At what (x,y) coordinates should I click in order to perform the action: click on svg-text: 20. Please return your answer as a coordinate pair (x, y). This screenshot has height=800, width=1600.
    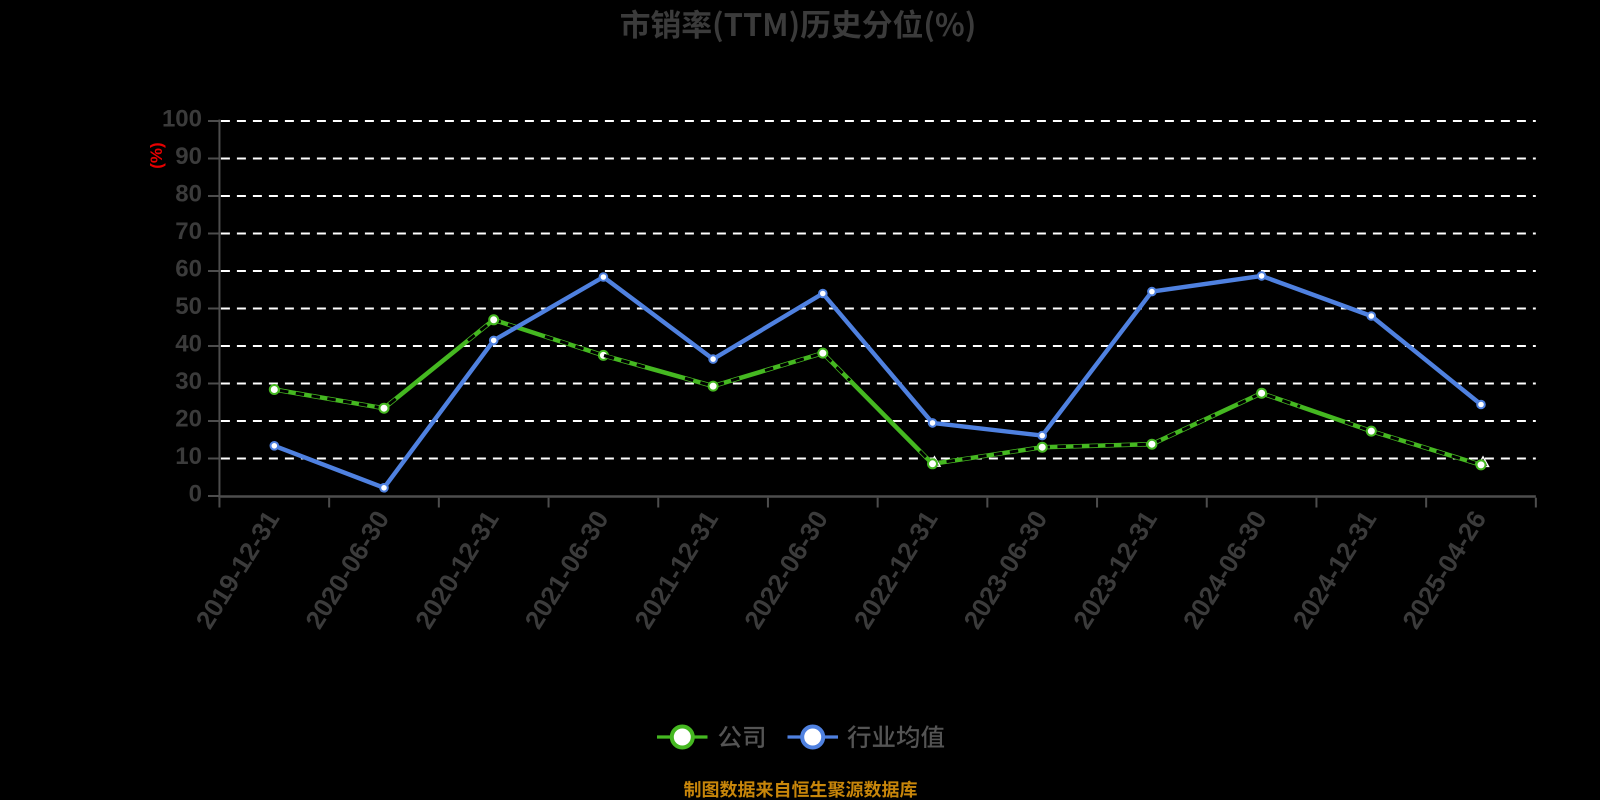
    Looking at the image, I should click on (188, 419).